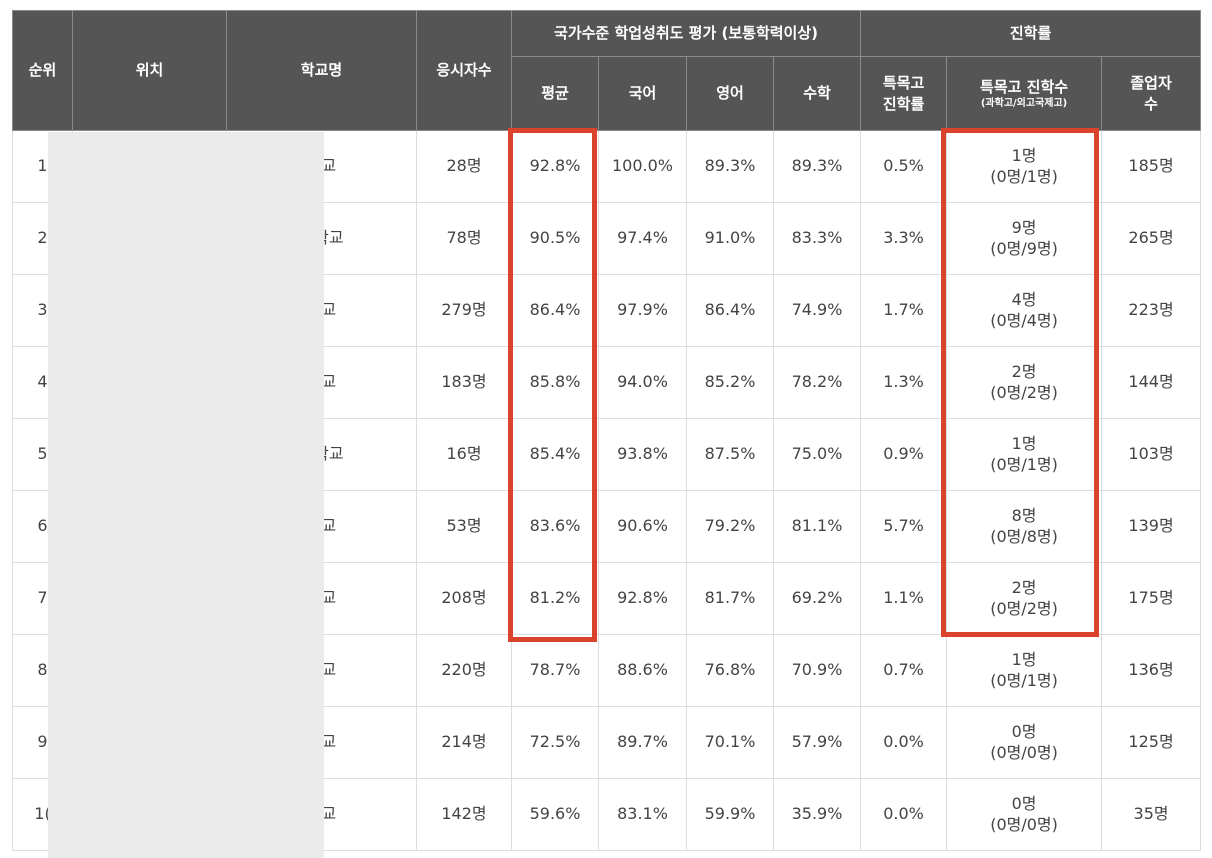 The image size is (1212, 858). I want to click on header-graduates-line2: 수, so click(1151, 103).